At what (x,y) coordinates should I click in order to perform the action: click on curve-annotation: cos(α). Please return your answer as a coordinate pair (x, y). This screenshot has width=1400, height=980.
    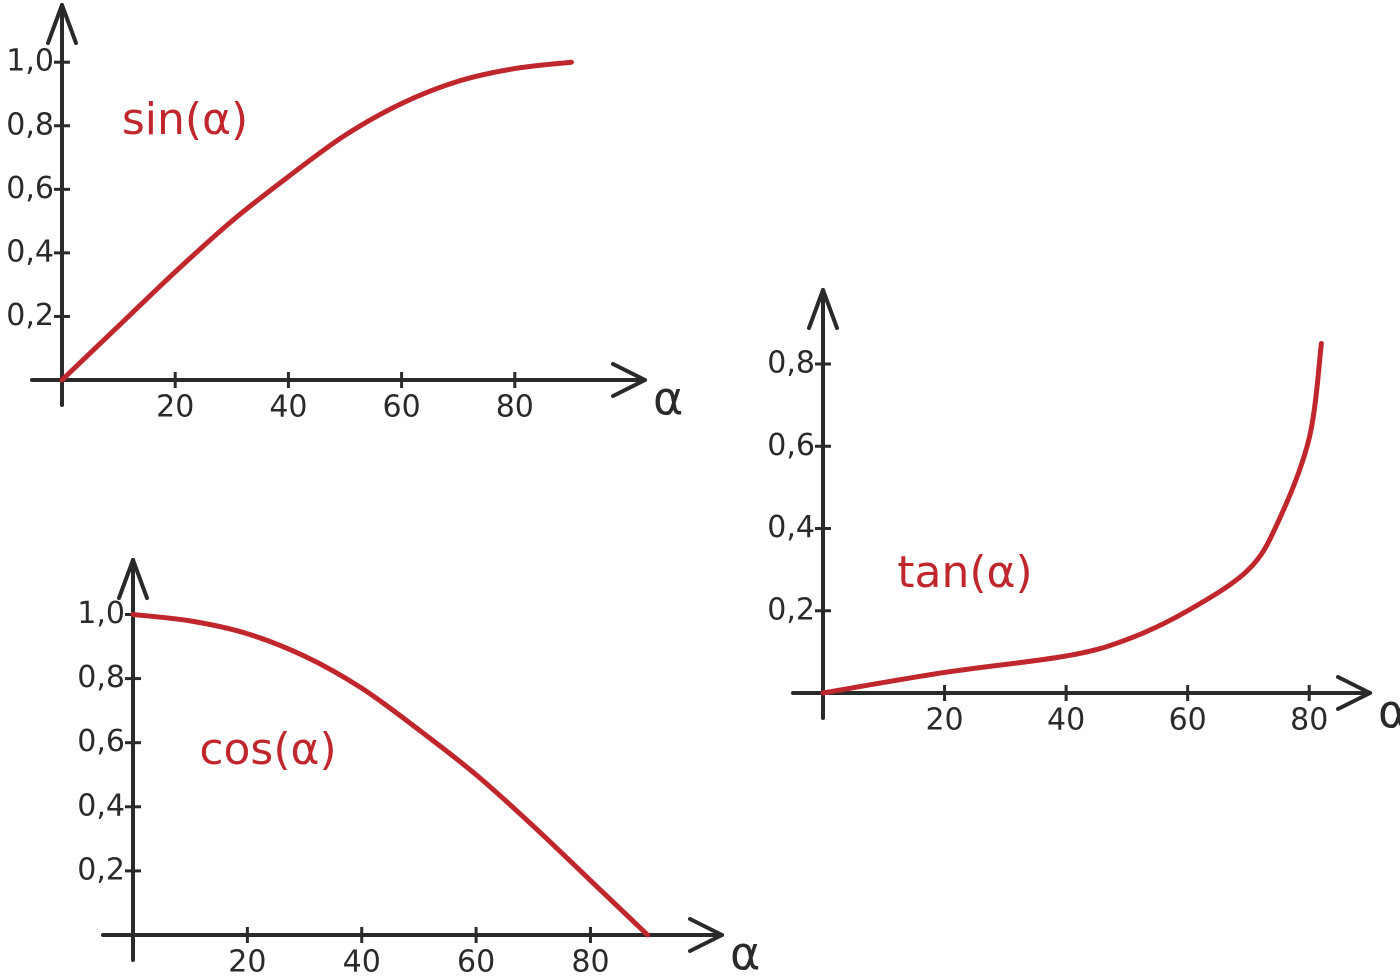
    Looking at the image, I should click on (267, 749).